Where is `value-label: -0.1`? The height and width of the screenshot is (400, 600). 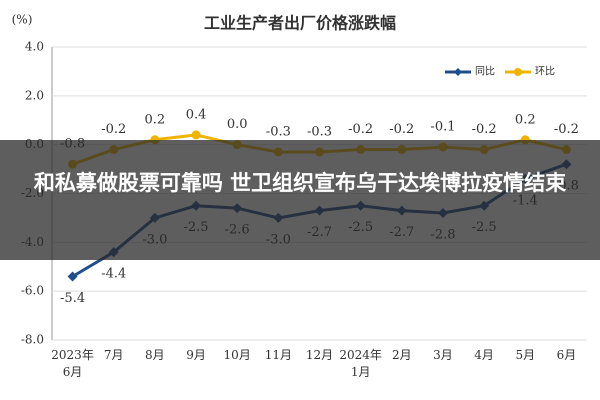
value-label: -0.1 is located at coordinates (442, 127).